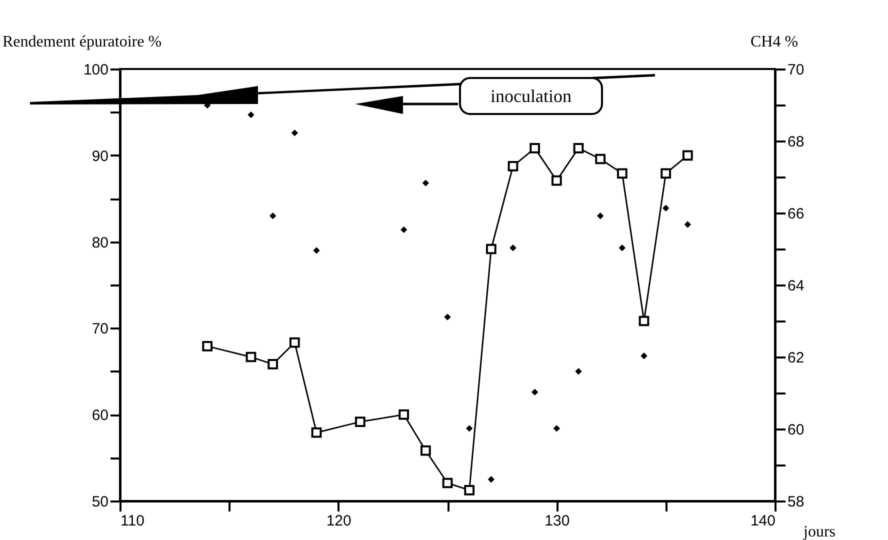 Image resolution: width=888 pixels, height=540 pixels. I want to click on y-tick-label: 50, so click(100, 502).